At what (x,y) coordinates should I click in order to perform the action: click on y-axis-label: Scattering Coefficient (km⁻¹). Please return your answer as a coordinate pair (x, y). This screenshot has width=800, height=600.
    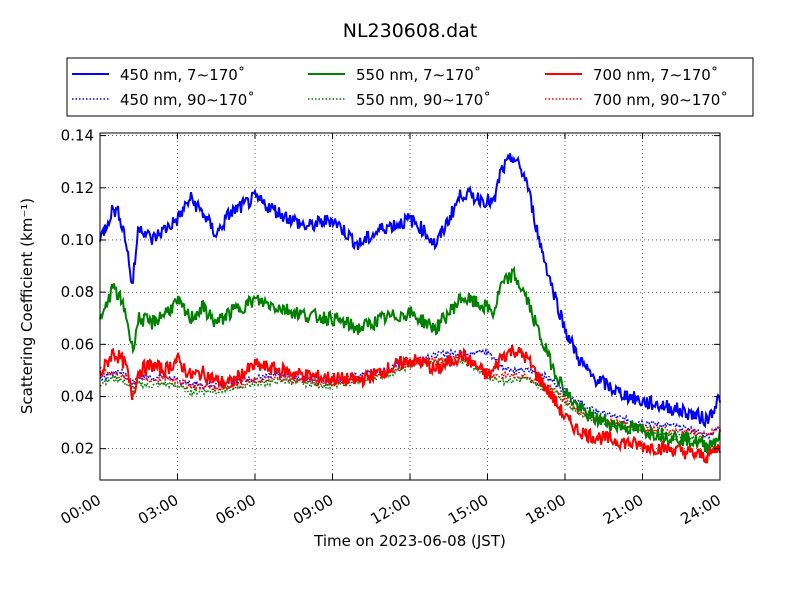
    Looking at the image, I should click on (27, 306).